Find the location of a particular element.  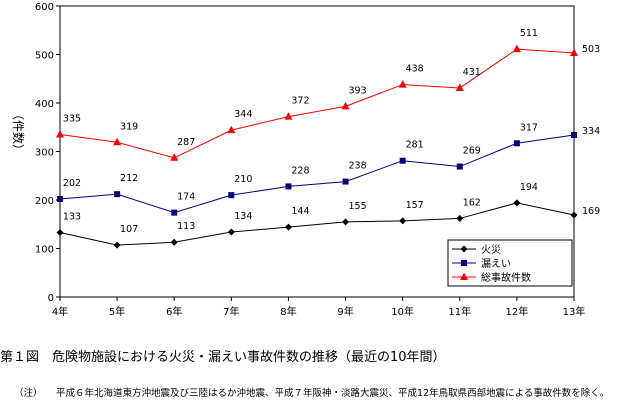

y-tick-label: 500 is located at coordinates (44, 56).